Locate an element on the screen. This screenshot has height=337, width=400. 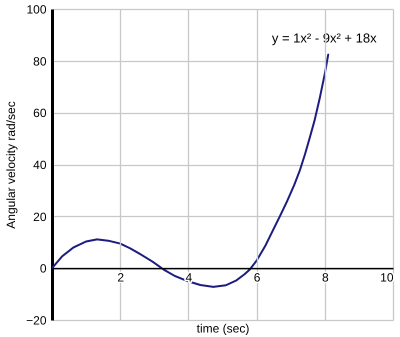
y-tick-label: 0 is located at coordinates (43, 269).